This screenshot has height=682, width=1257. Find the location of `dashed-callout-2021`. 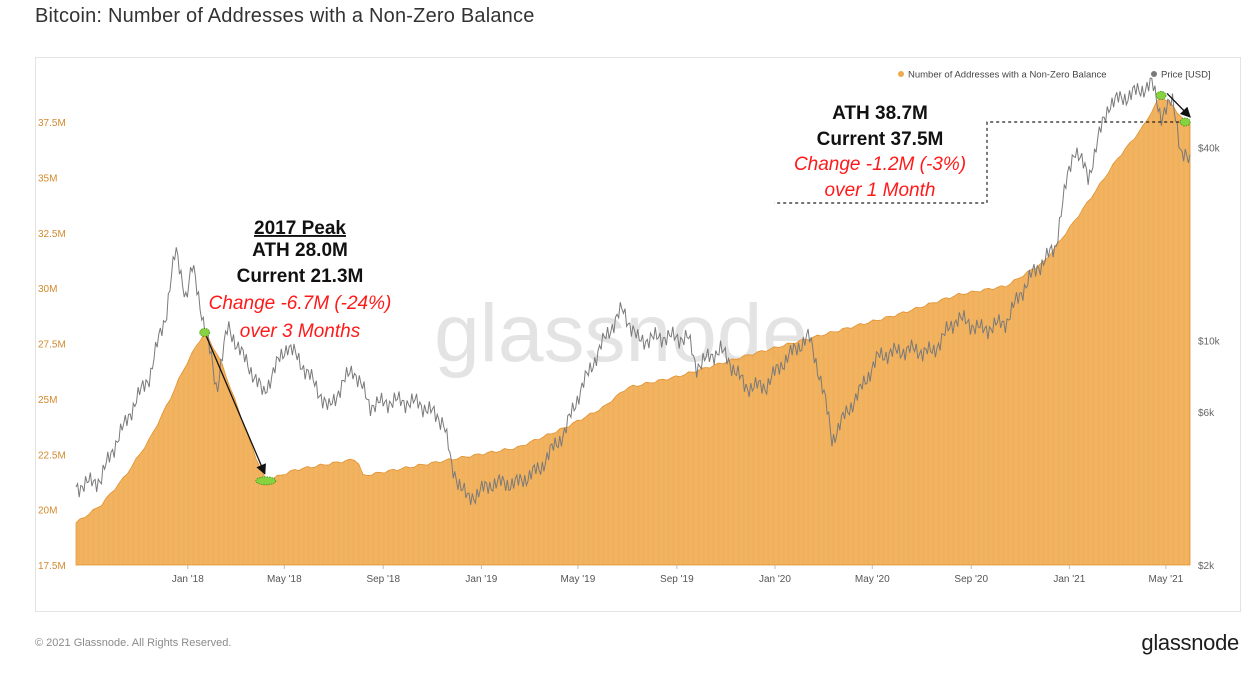

dashed-callout-2021 is located at coordinates (977, 162).